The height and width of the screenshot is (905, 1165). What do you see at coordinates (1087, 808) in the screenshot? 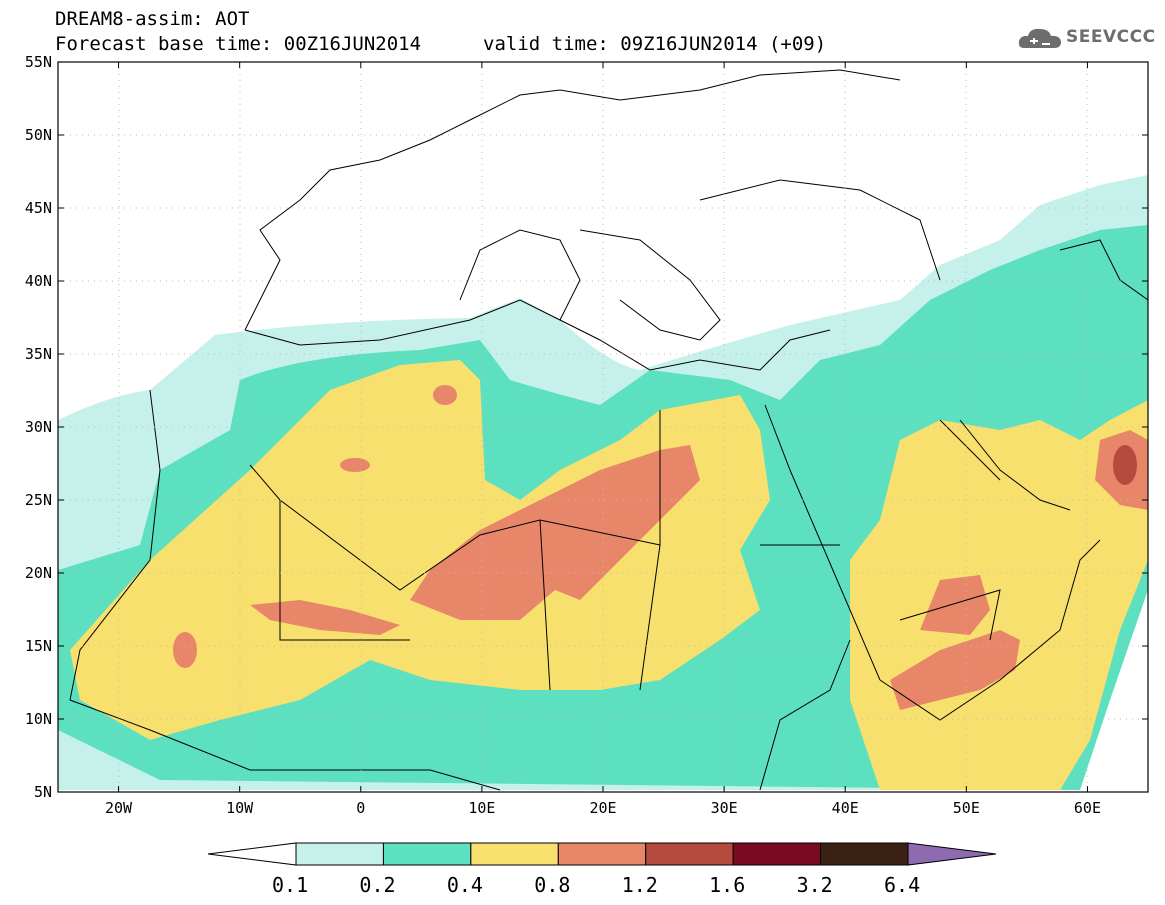
I see `lon-label: 60E` at bounding box center [1087, 808].